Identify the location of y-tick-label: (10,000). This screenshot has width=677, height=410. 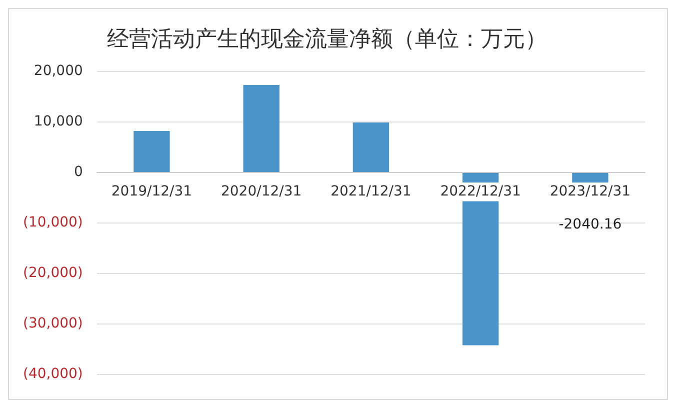
(52, 222).